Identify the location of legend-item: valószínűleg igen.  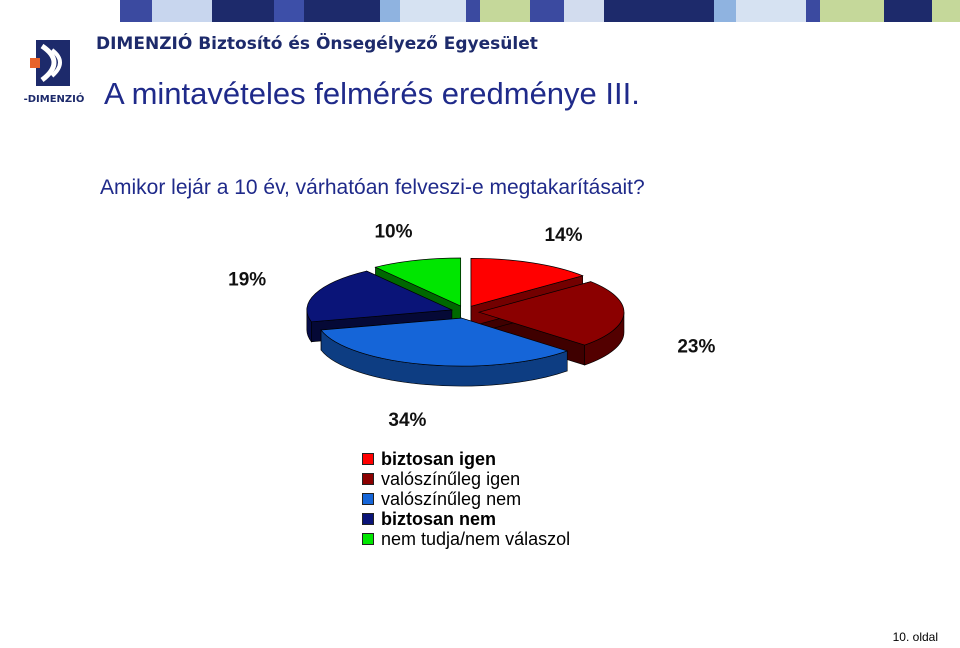
(466, 479).